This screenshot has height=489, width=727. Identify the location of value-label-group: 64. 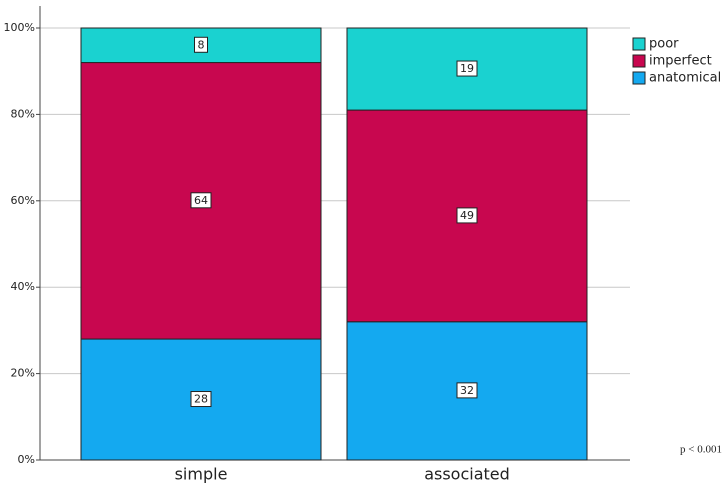
(201, 200).